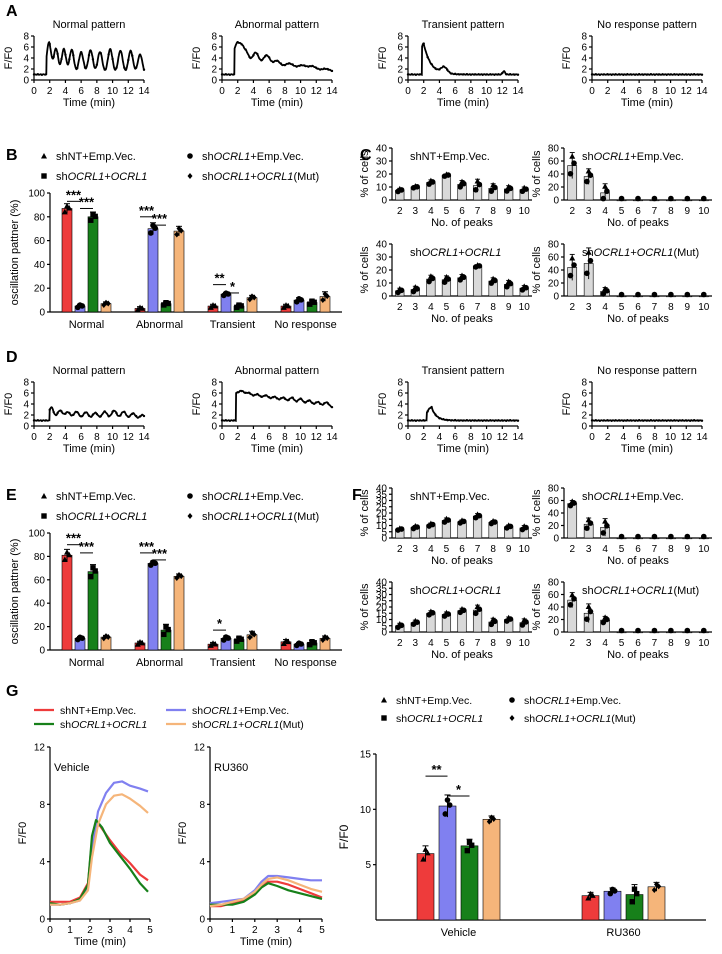 This screenshot has width=722, height=954. Describe the element at coordinates (210, 930) in the screenshot. I see `g-line-x-tick-label: 0` at that location.